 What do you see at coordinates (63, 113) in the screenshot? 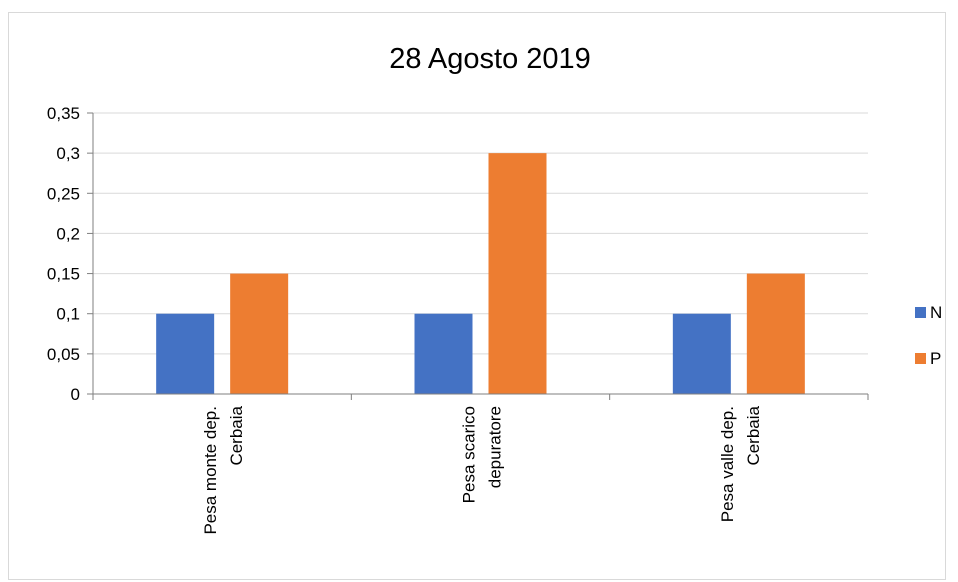
I see `y-tick-label: 0,35` at bounding box center [63, 113].